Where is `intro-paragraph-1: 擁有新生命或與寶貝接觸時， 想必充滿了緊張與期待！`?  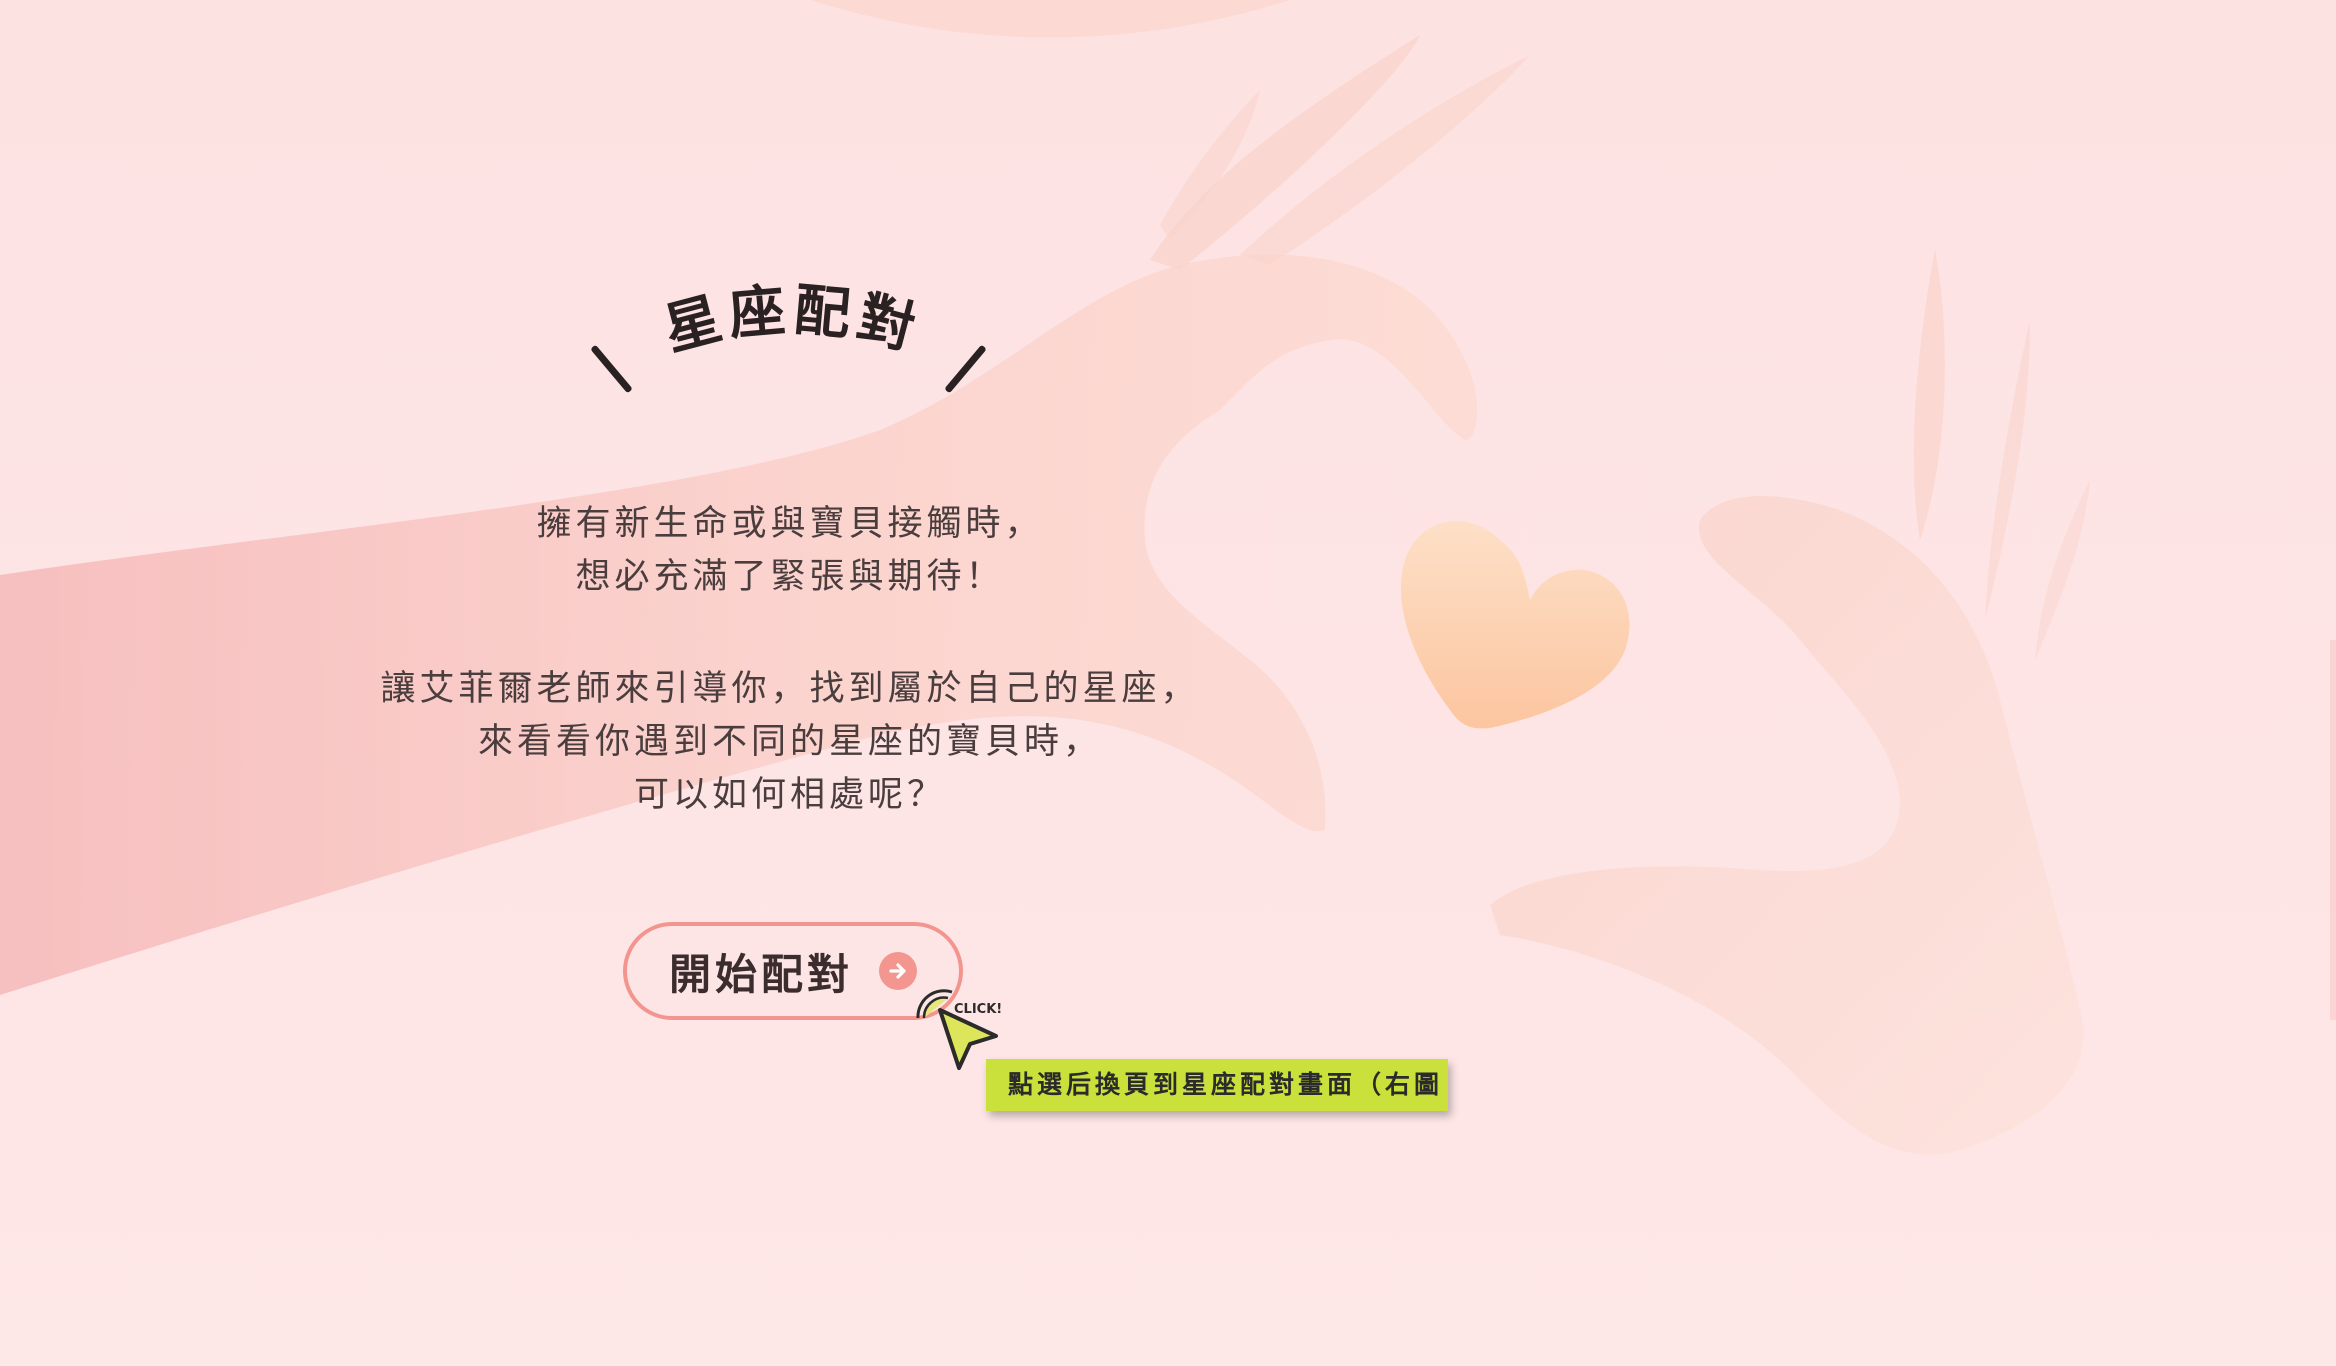 intro-paragraph-1: 擁有新生命或與寶貝接觸時， 想必充滿了緊張與期待！ is located at coordinates (790, 551).